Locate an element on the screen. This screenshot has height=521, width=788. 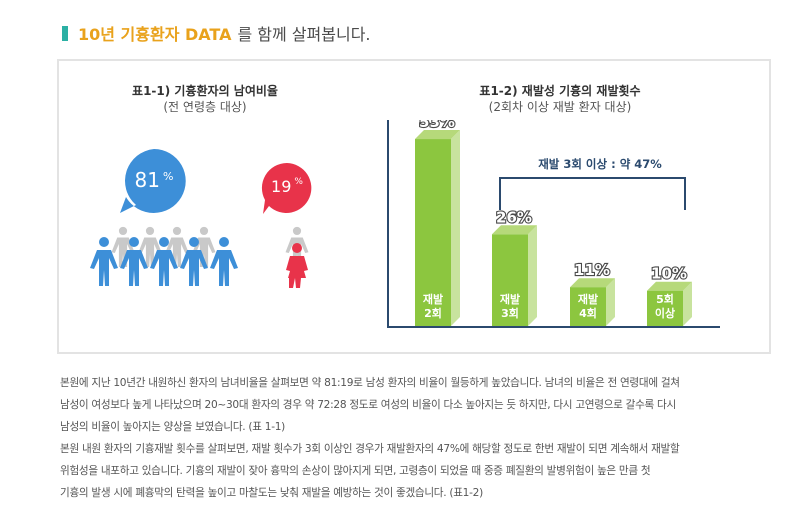
male-ratio-badge: 81 % is located at coordinates (154, 180).